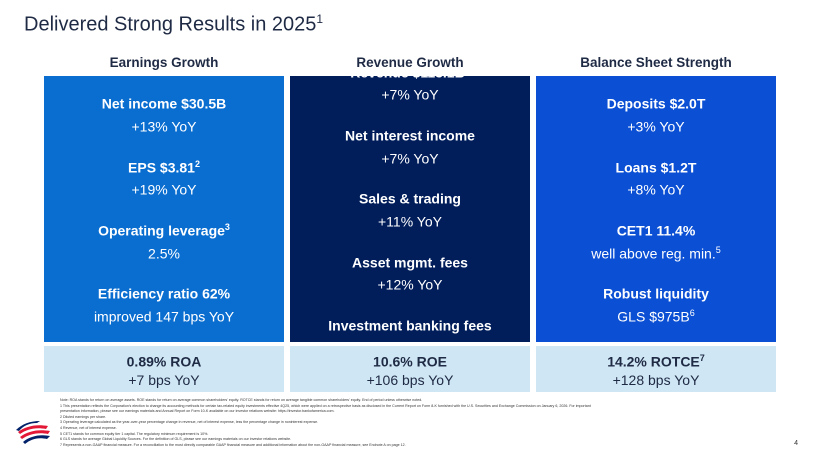 This screenshot has height=461, width=820. I want to click on earnings-metric: EPS $3.812 +19% YoY, so click(164, 177).